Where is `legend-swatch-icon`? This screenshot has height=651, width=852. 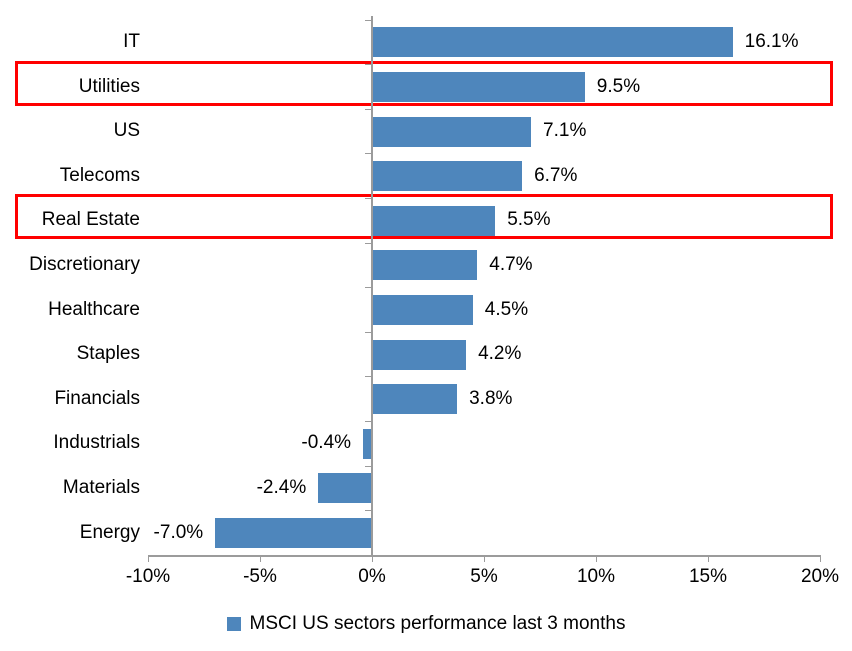 legend-swatch-icon is located at coordinates (233, 624).